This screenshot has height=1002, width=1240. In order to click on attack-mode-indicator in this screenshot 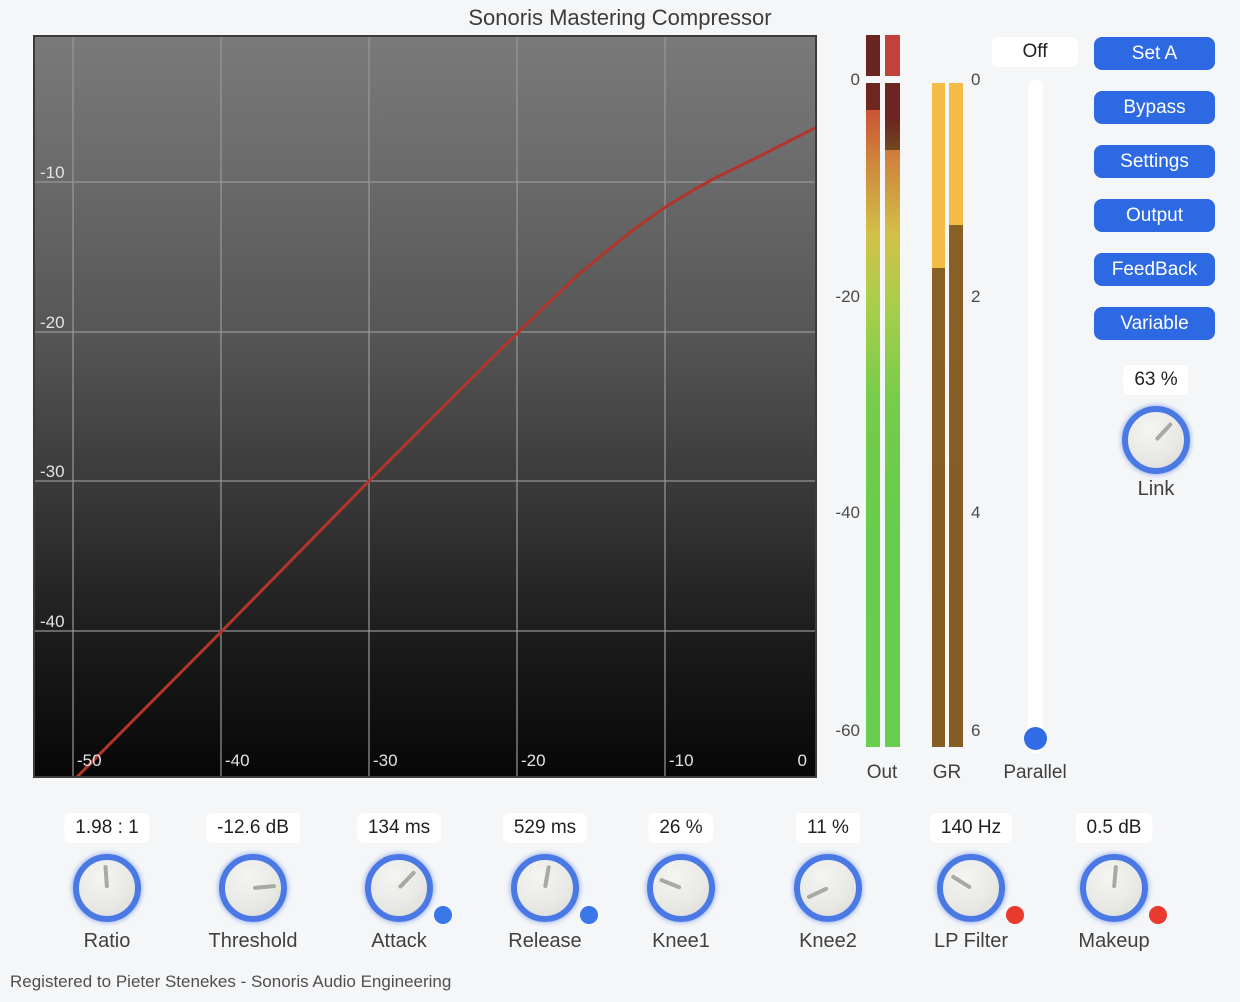, I will do `click(443, 915)`.